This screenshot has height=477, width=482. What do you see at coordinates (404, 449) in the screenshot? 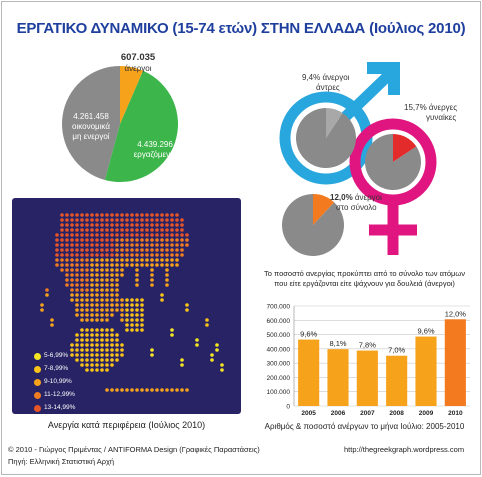
I see `footer-url: http://thegreekgraph.wordpress.com` at bounding box center [404, 449].